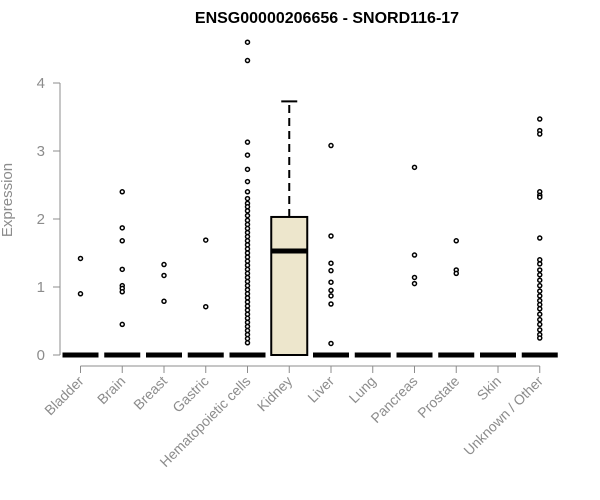 The width and height of the screenshot is (600, 500). What do you see at coordinates (438, 397) in the screenshot?
I see `x-tick-label: Prostate` at bounding box center [438, 397].